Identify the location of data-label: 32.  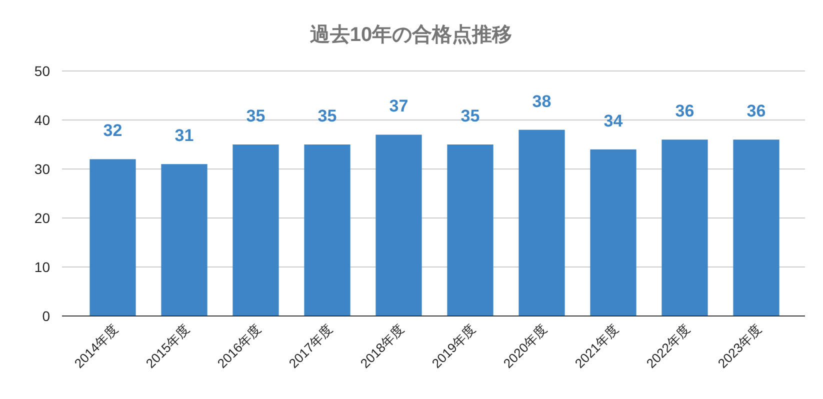
(112, 130).